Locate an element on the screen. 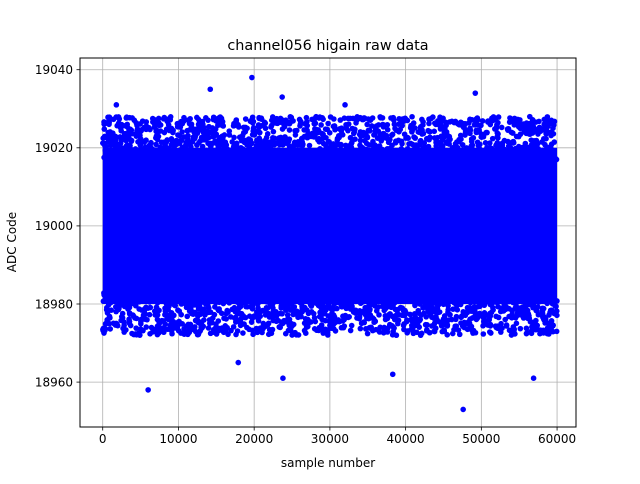  outlier-point is located at coordinates (238, 362).